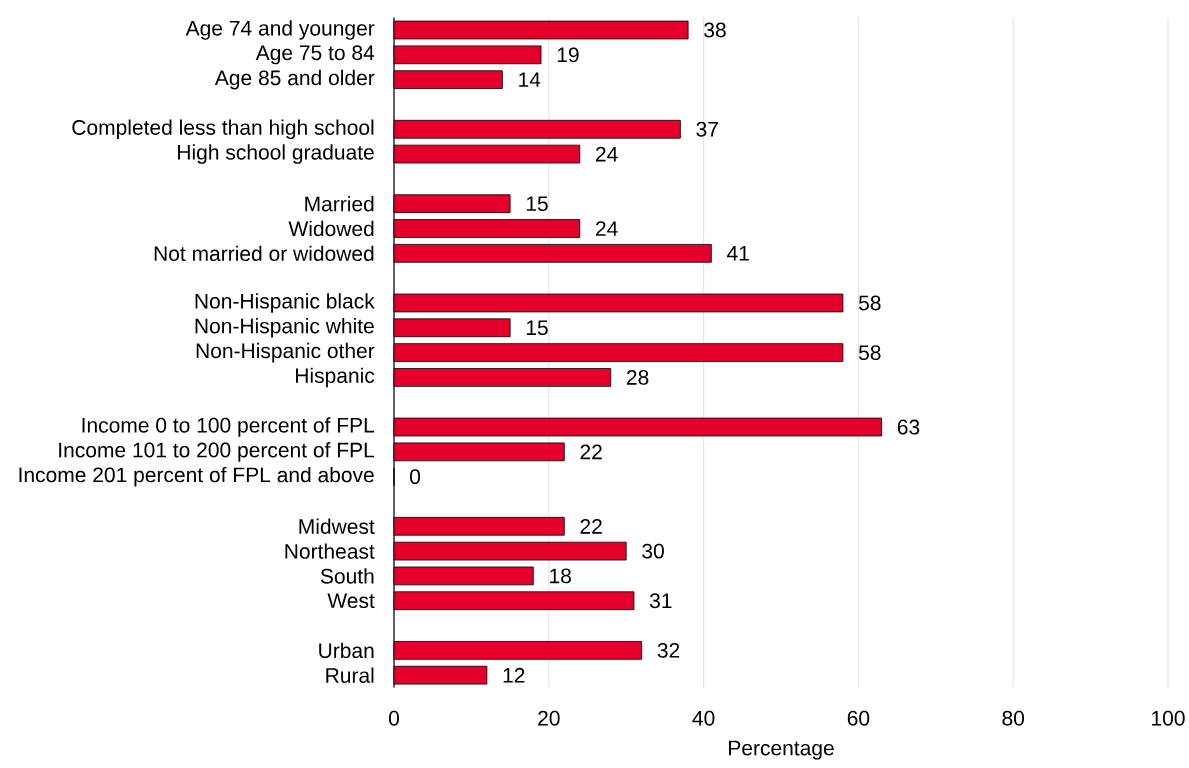  I want to click on data-label: 32, so click(668, 650).